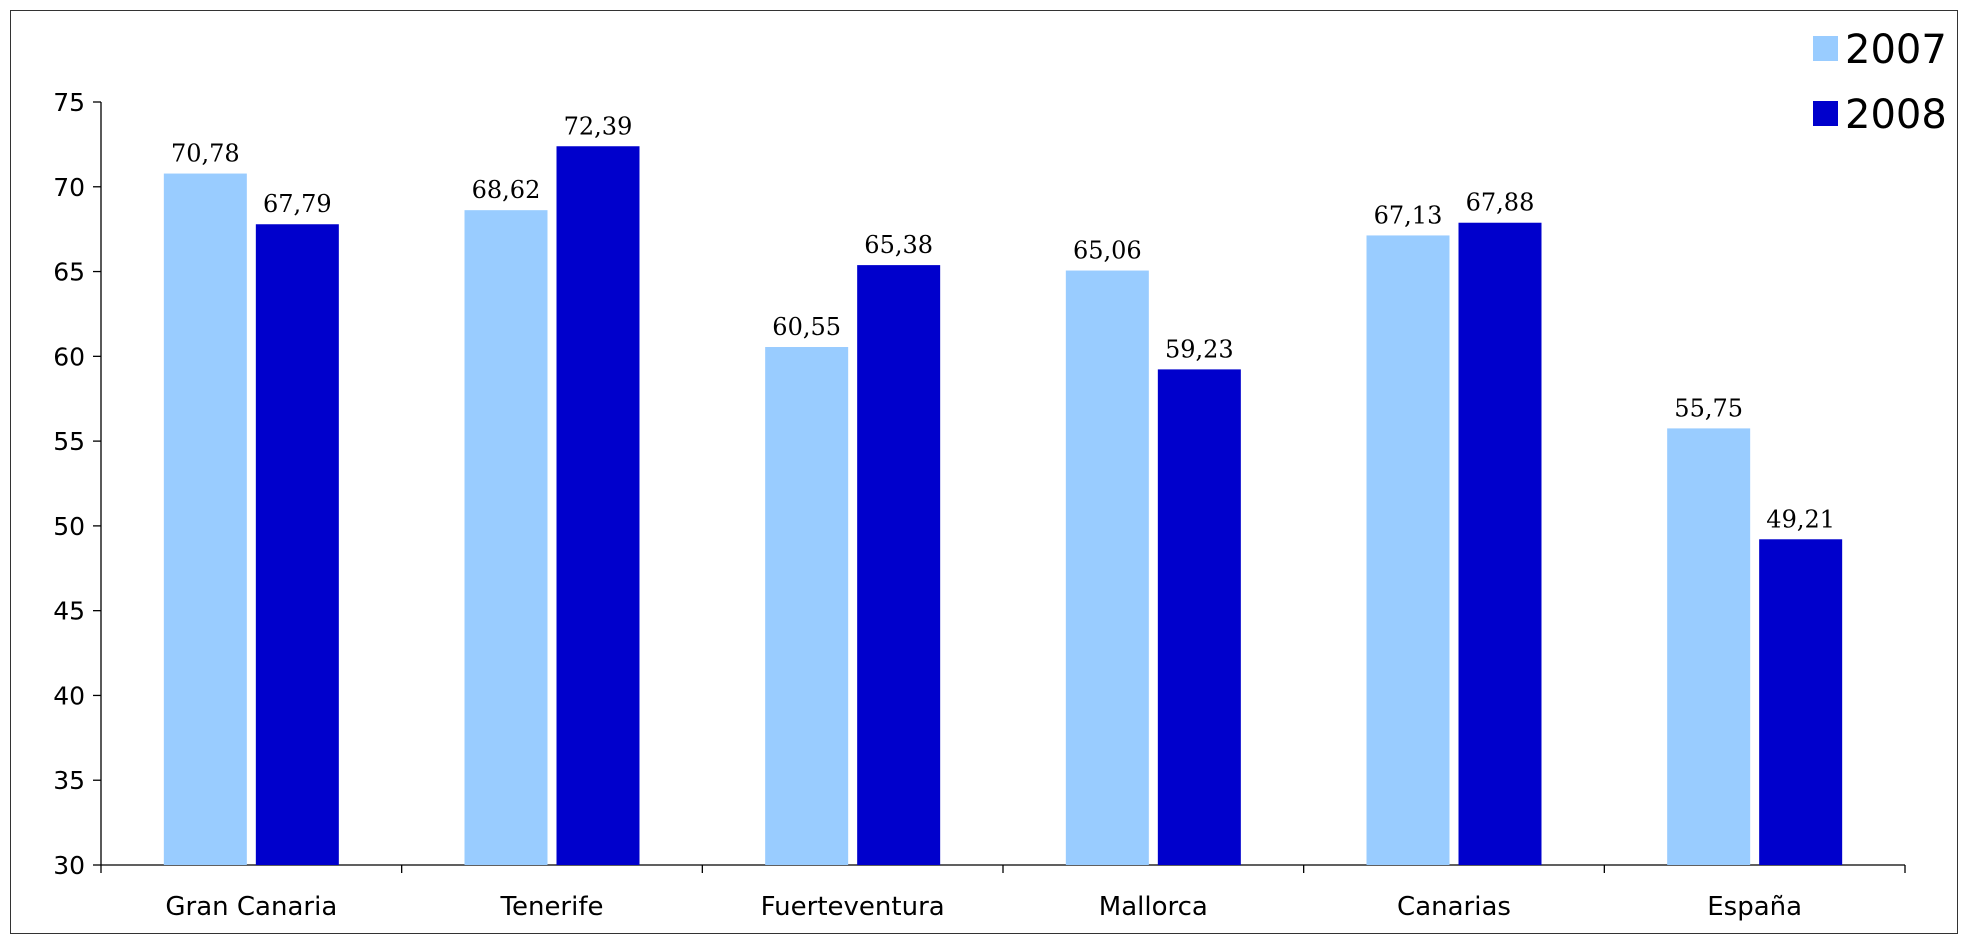  What do you see at coordinates (1825, 48) in the screenshot?
I see `legend-swatch-2007` at bounding box center [1825, 48].